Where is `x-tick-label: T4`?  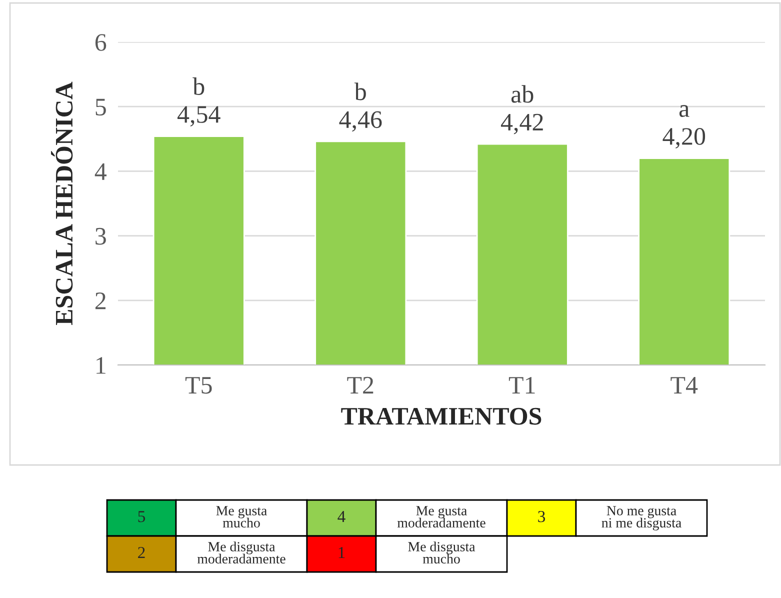 x-tick-label: T4 is located at coordinates (684, 385).